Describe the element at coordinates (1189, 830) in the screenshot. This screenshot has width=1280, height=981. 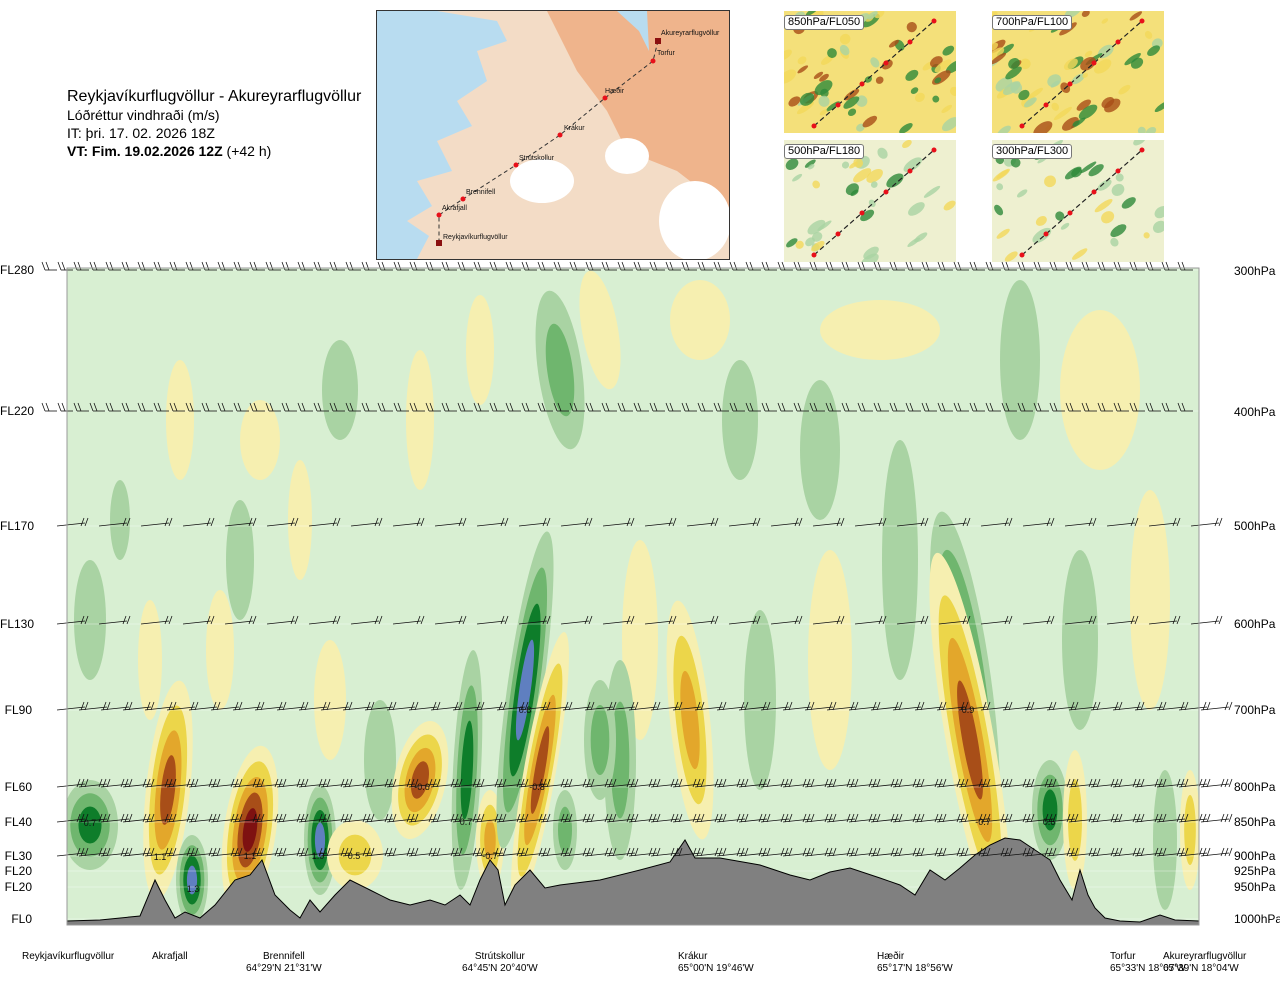
I see `downdraft-cell` at that location.